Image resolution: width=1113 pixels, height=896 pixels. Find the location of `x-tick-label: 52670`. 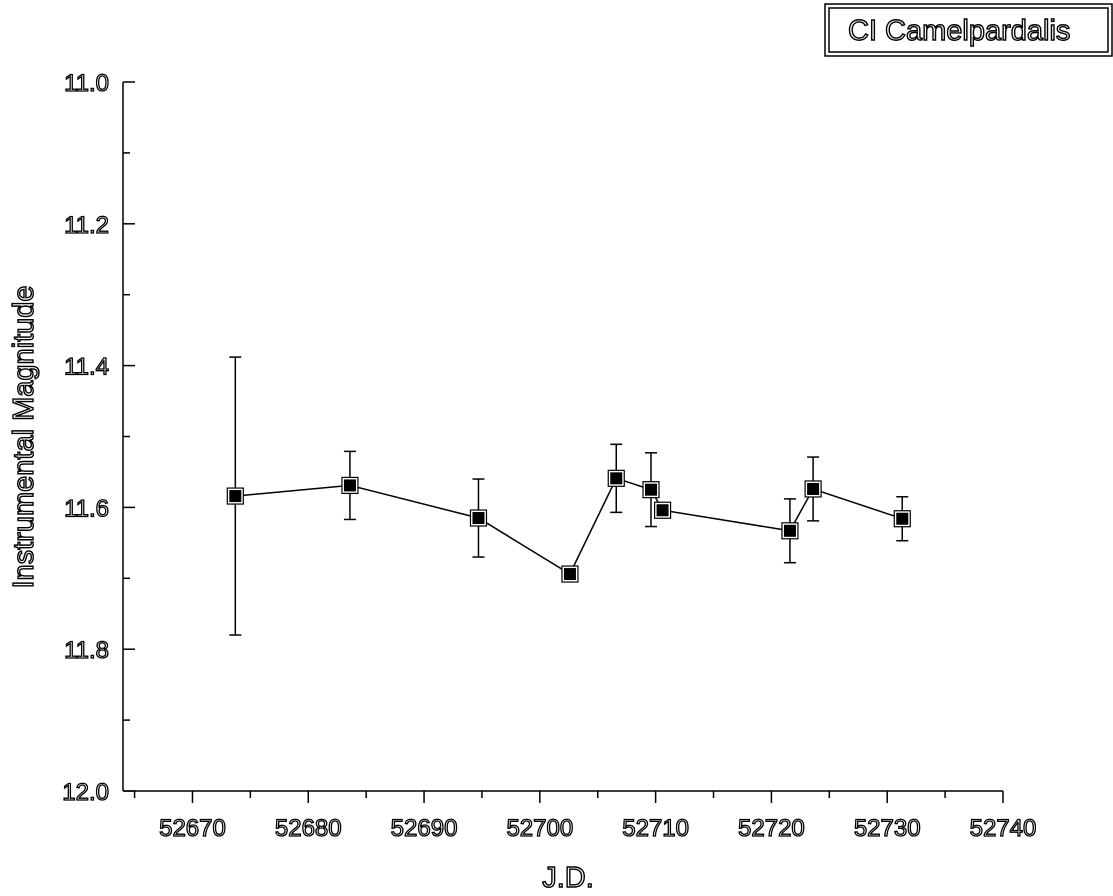

x-tick-label: 52670 is located at coordinates (192, 828).